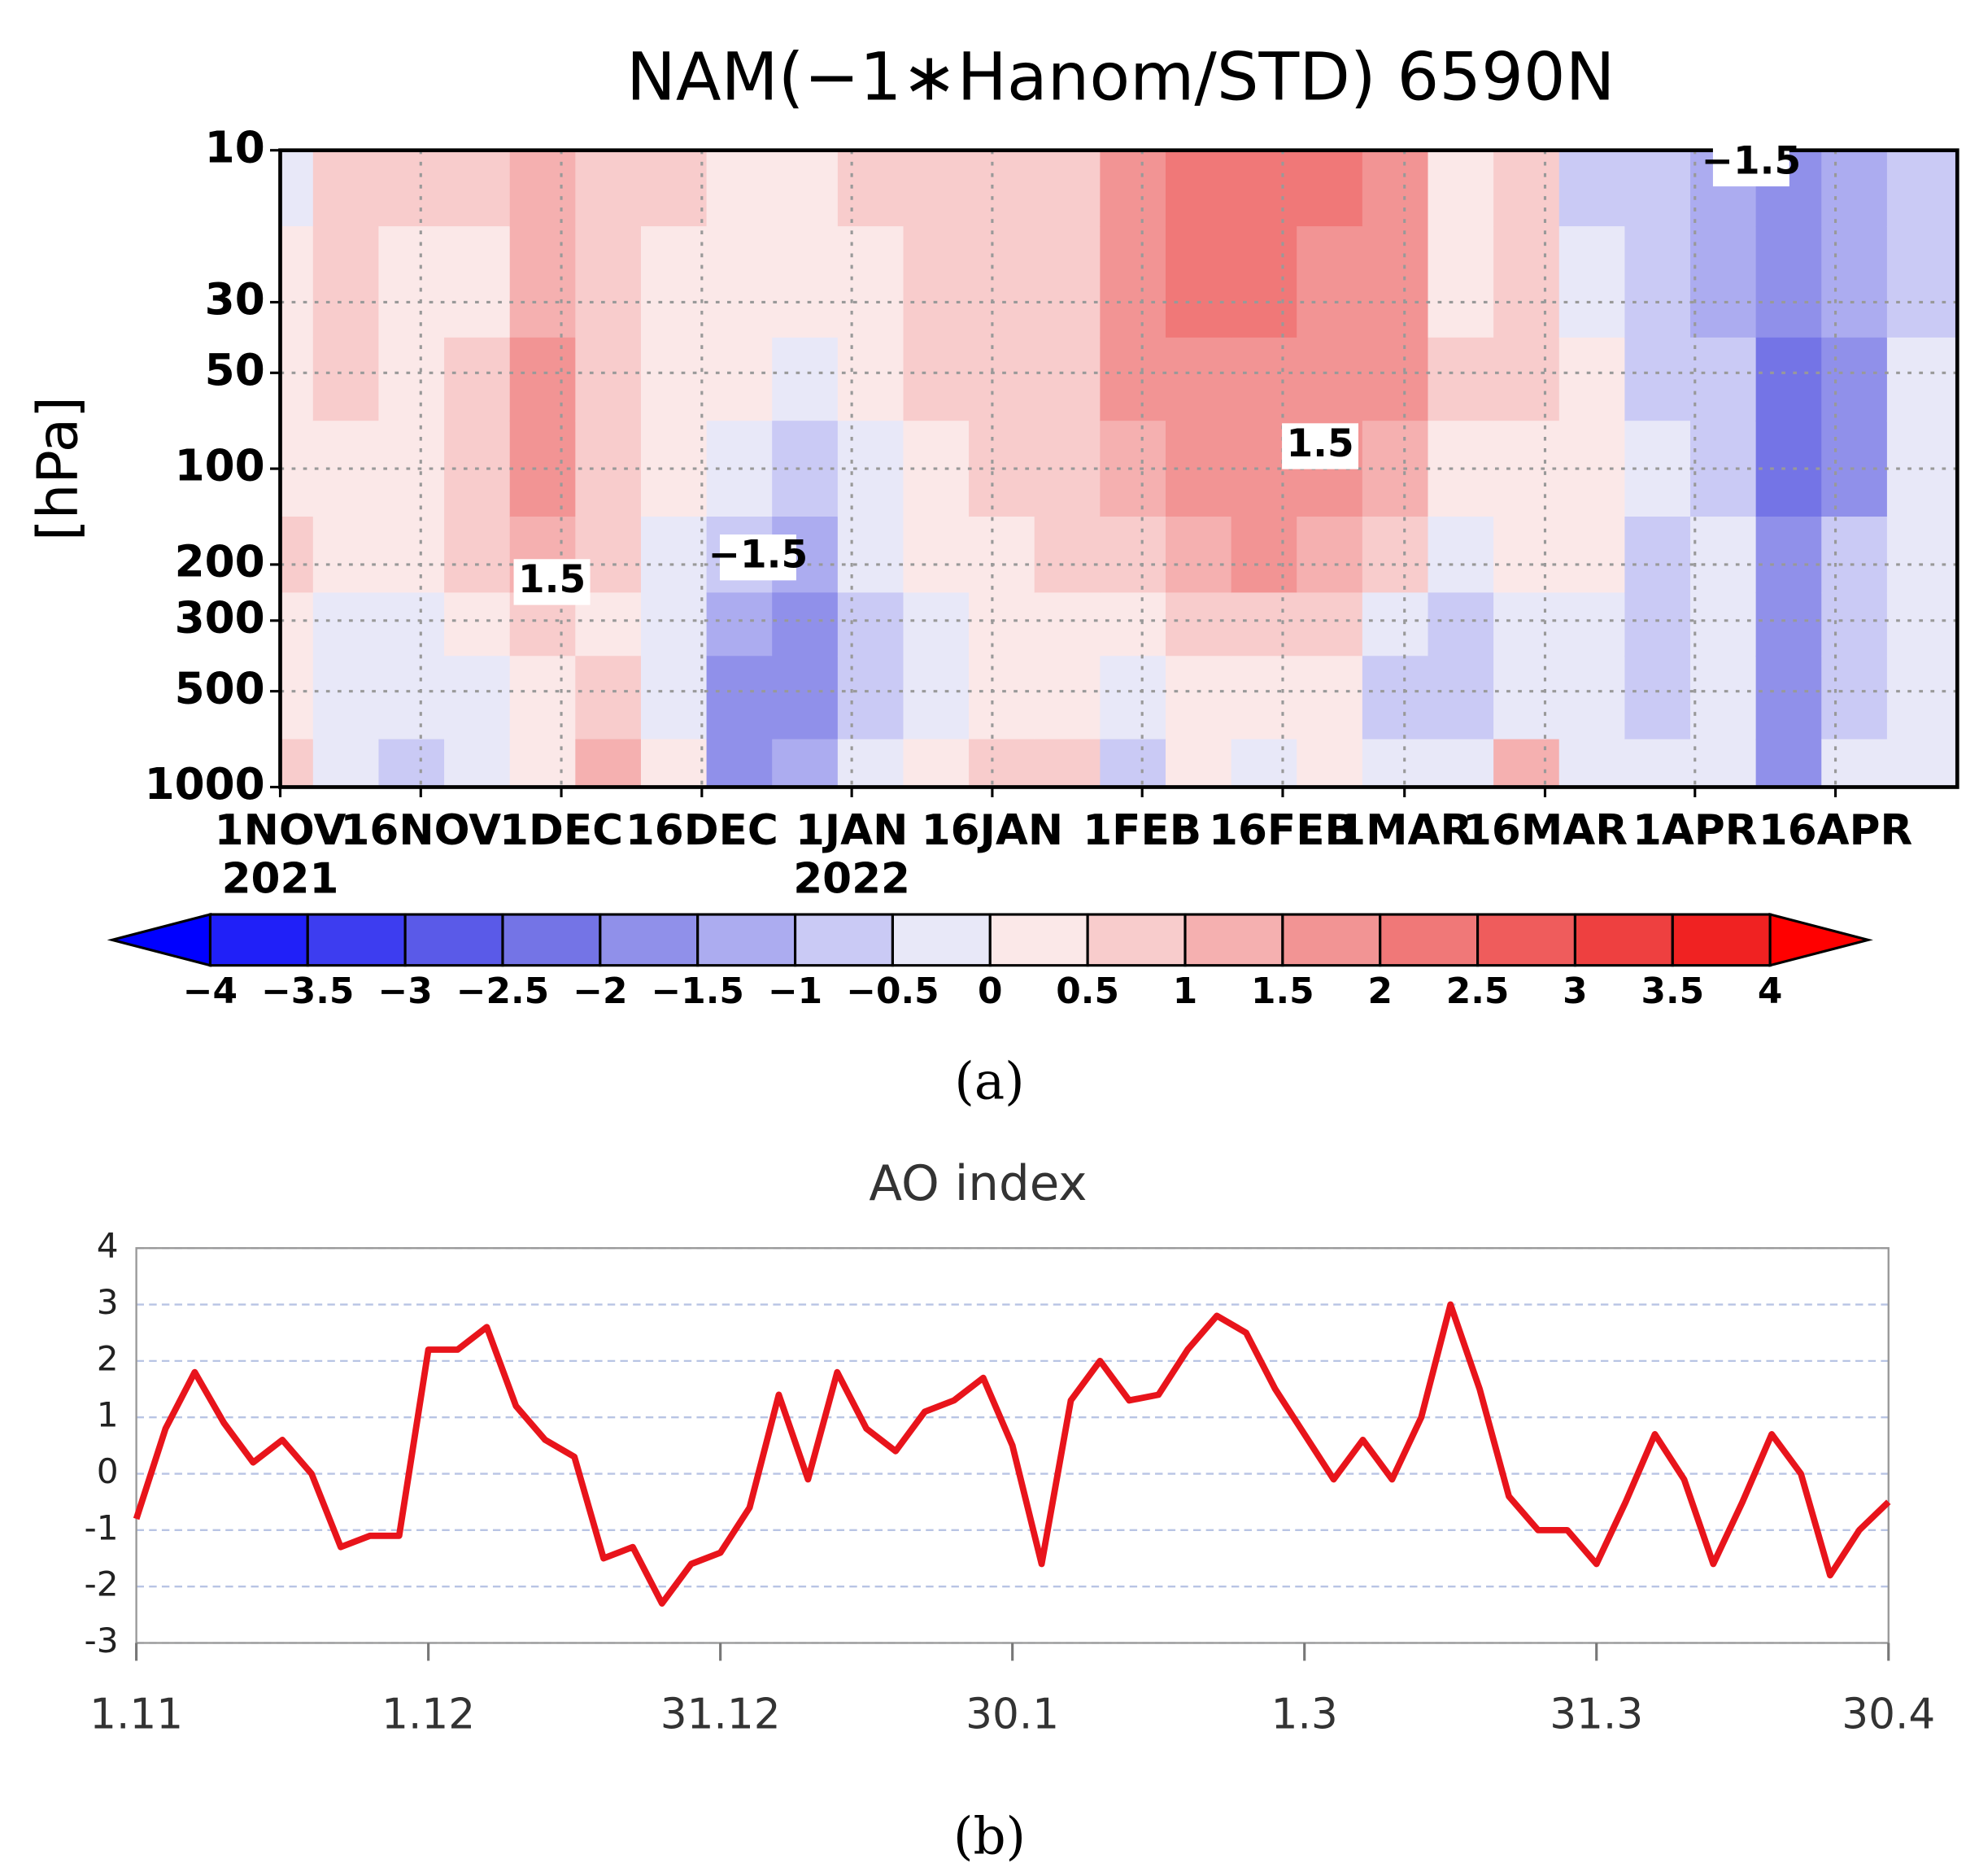 The height and width of the screenshot is (1876, 1979). I want to click on colorbar-label: 2.5, so click(1478, 991).